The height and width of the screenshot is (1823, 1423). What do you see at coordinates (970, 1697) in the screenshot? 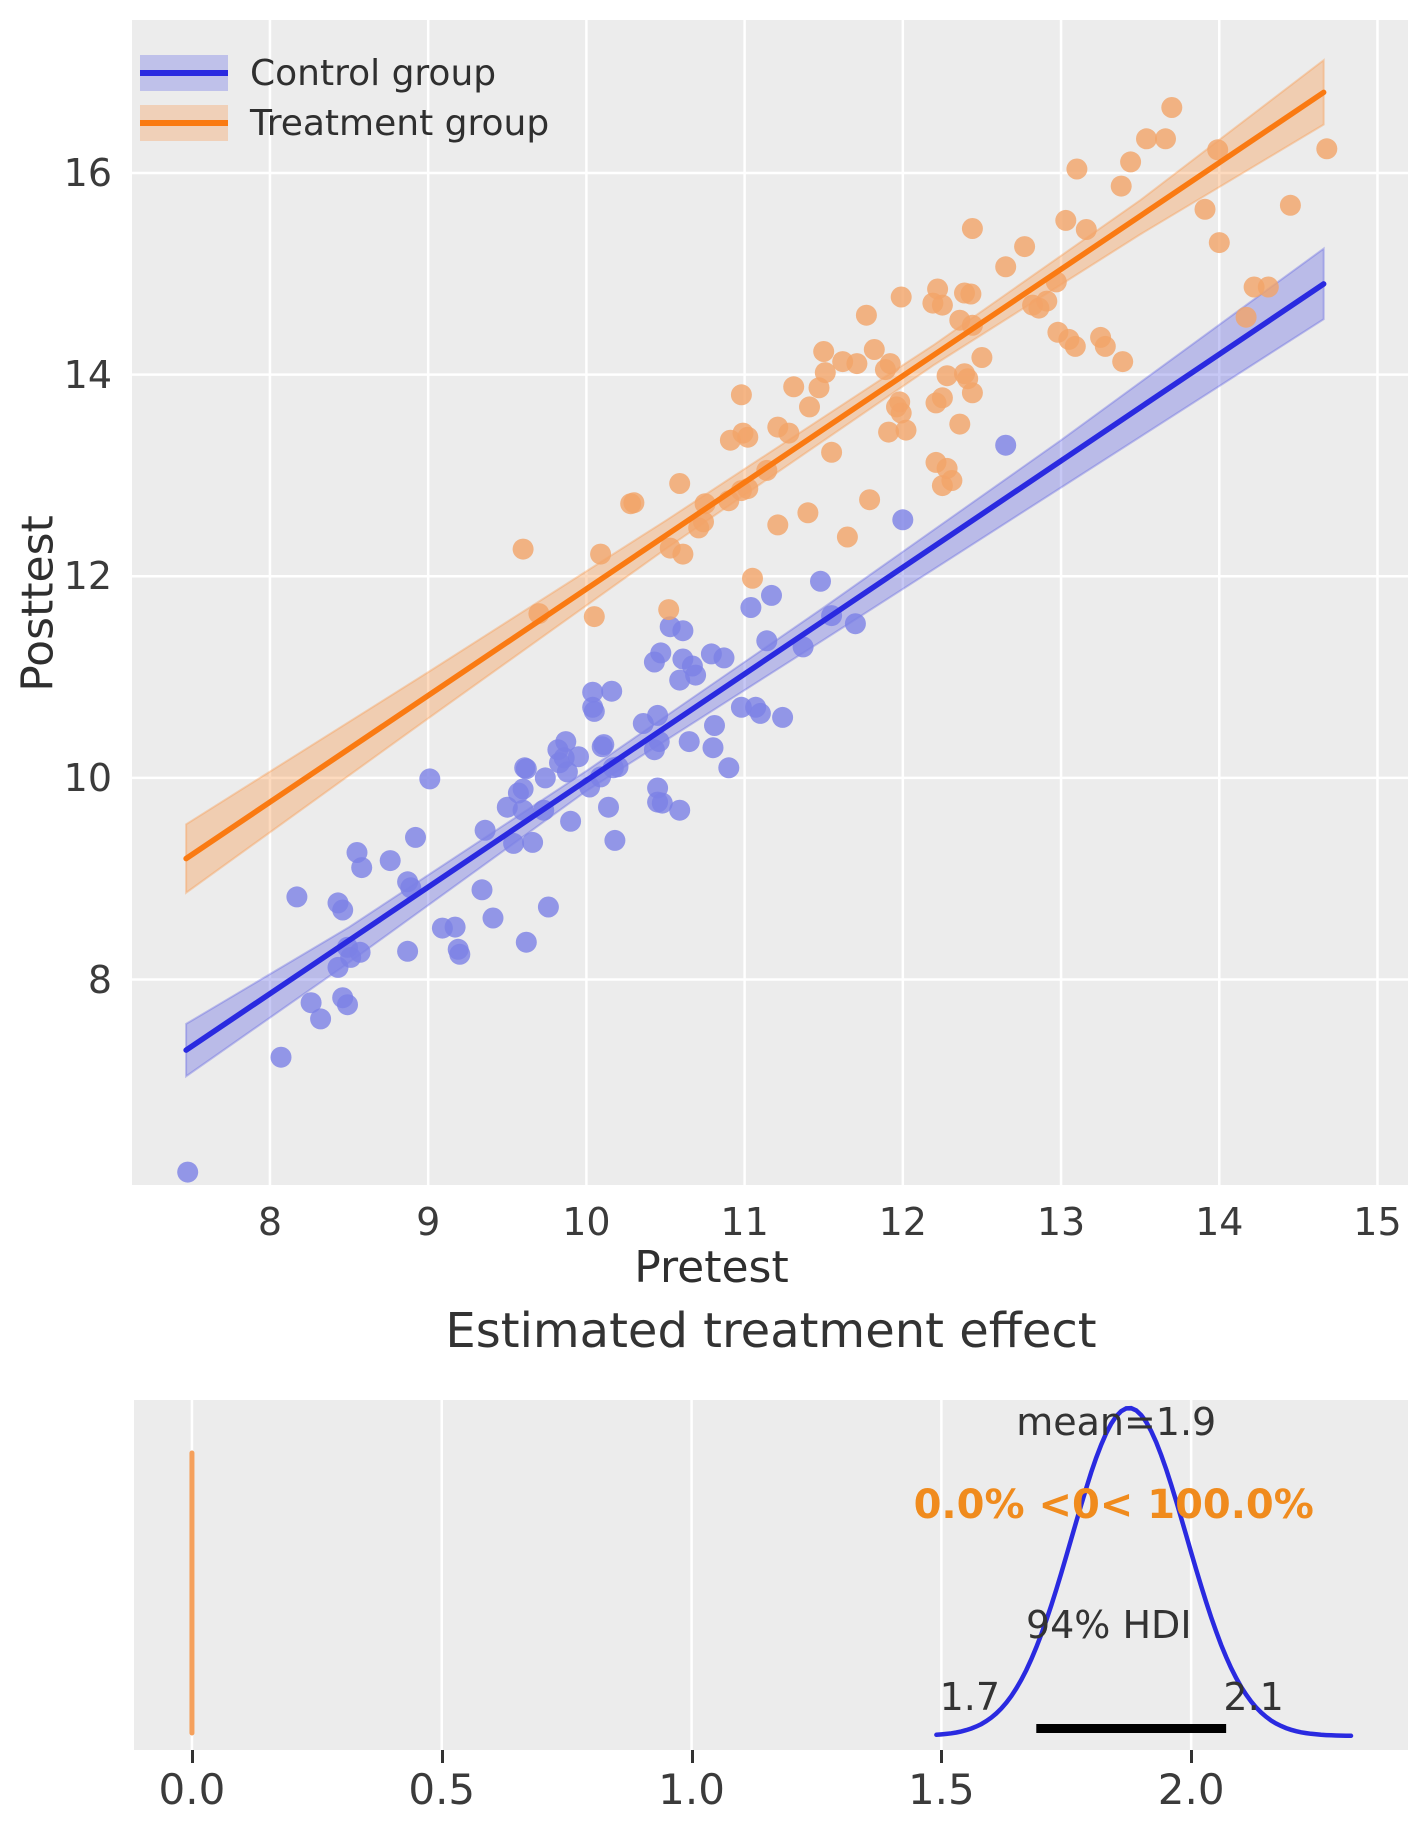
I see `hdi-lower-label: 1.7` at bounding box center [970, 1697].